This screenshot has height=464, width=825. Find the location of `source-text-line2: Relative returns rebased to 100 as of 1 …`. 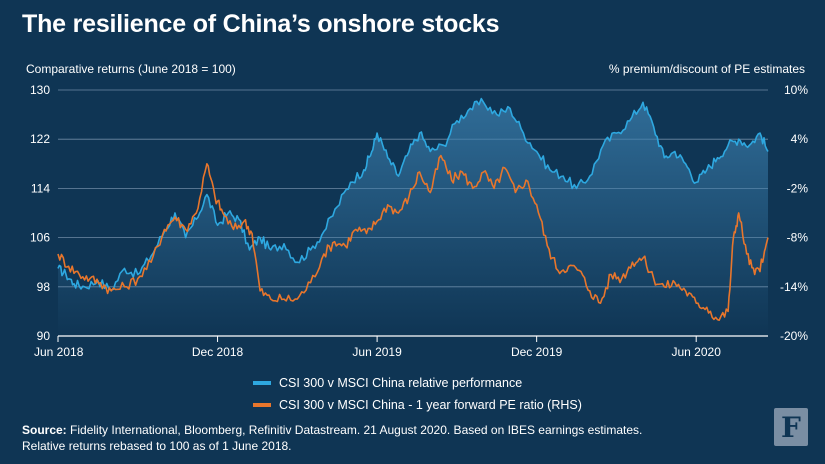

source-text-line2: Relative returns rebased to 100 as of 1 … is located at coordinates (157, 446).